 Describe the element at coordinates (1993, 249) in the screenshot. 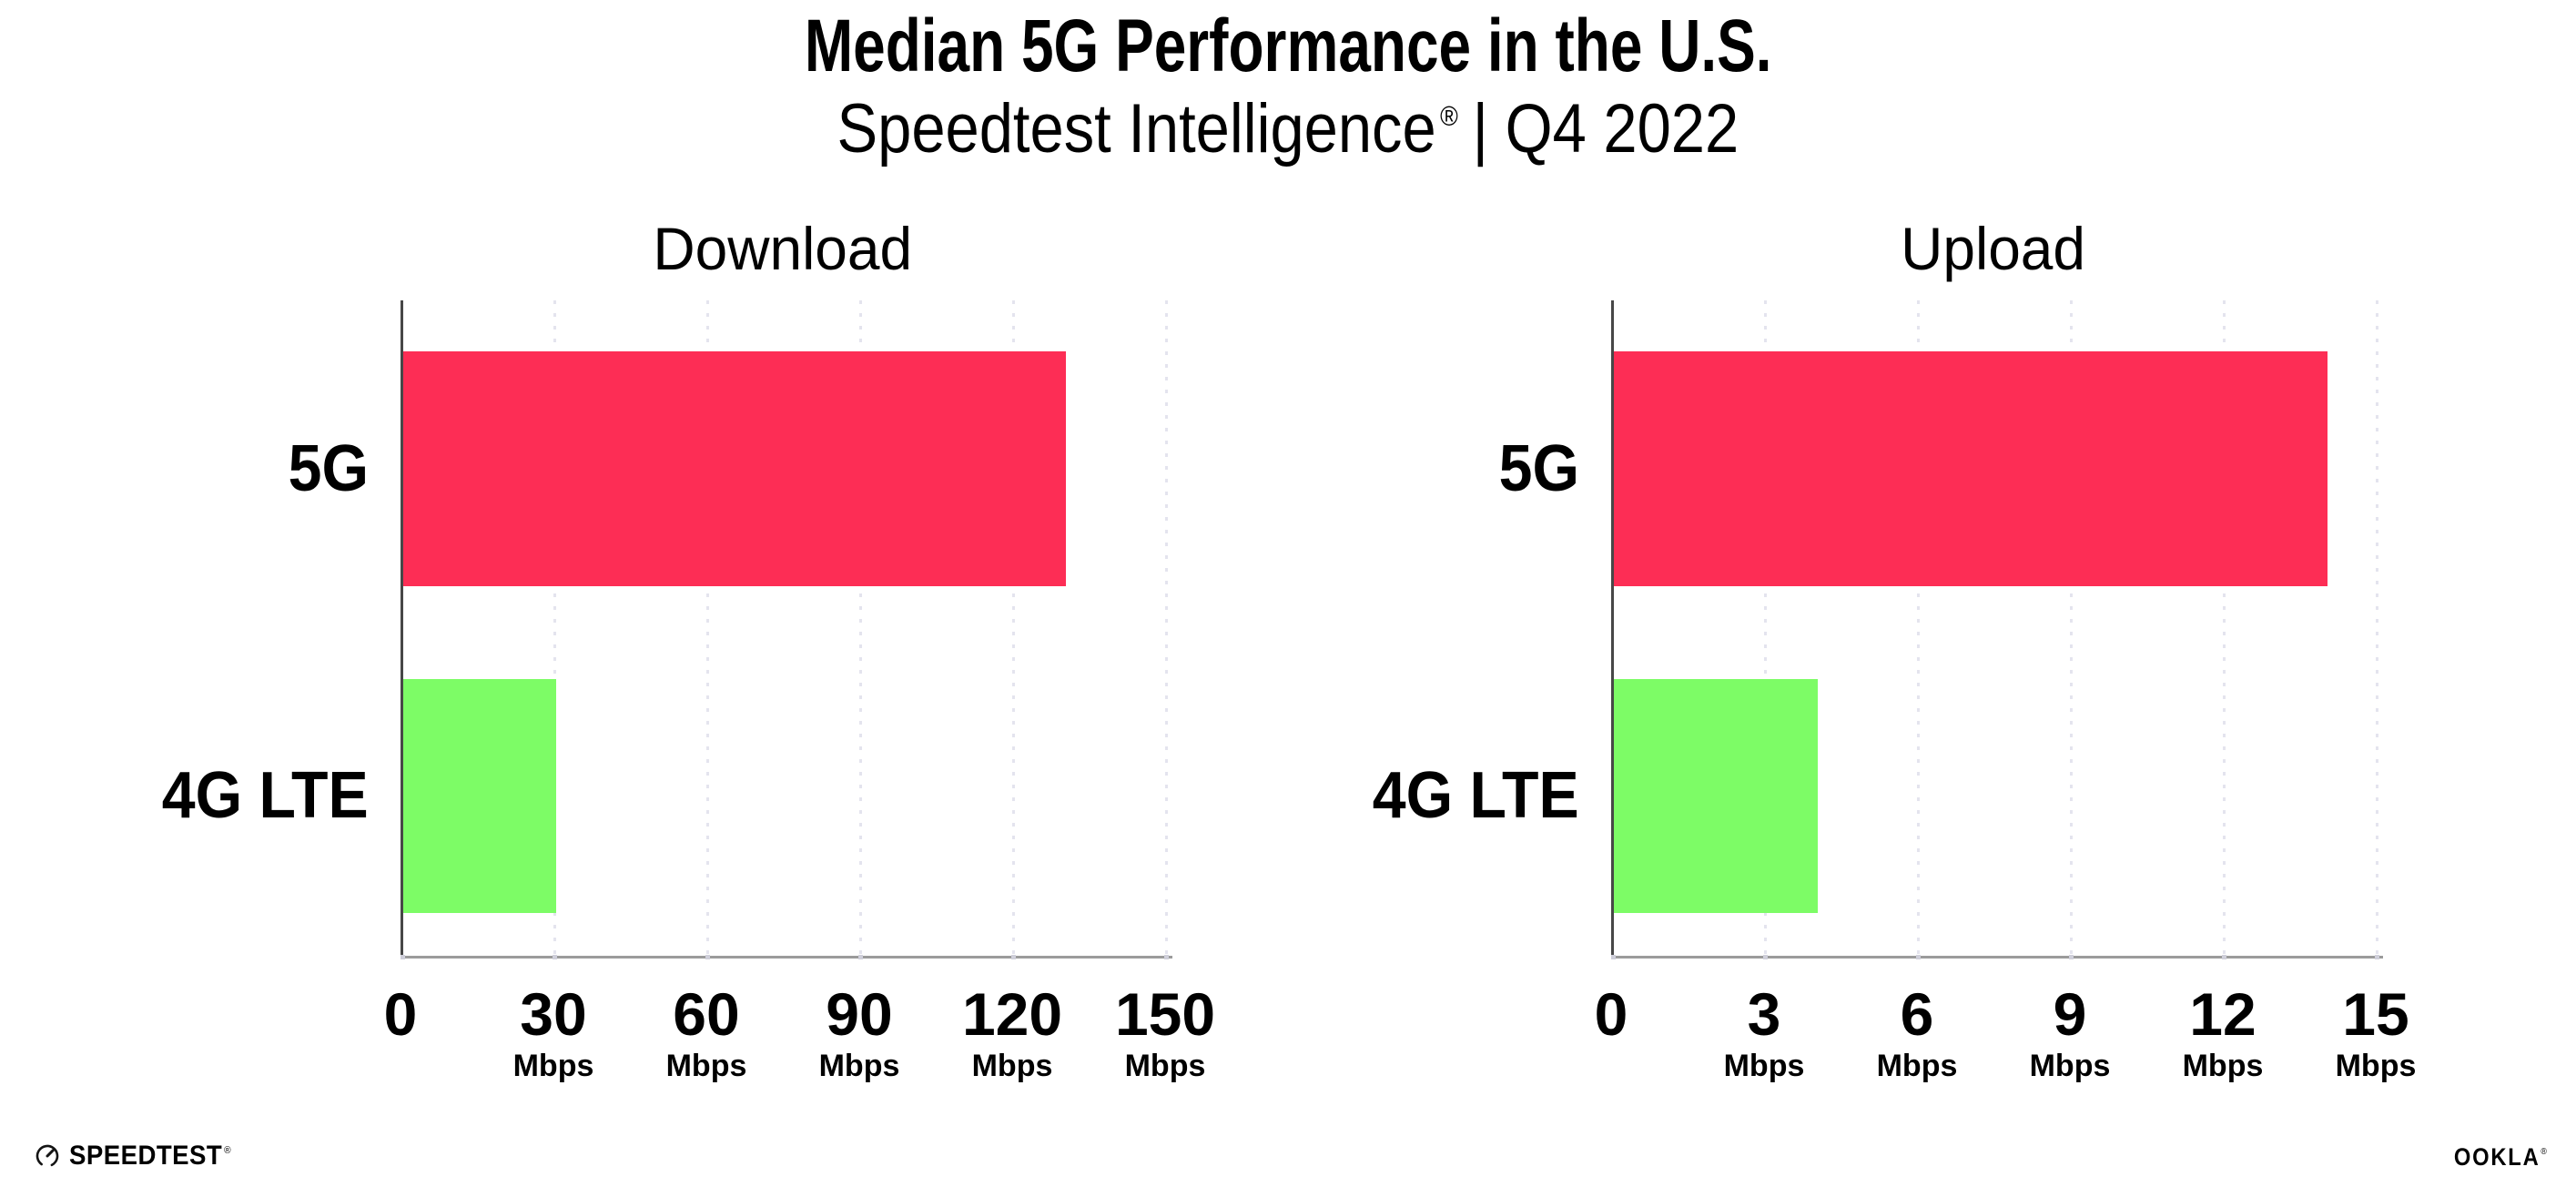

I see `chart-title-upload: Upload` at that location.